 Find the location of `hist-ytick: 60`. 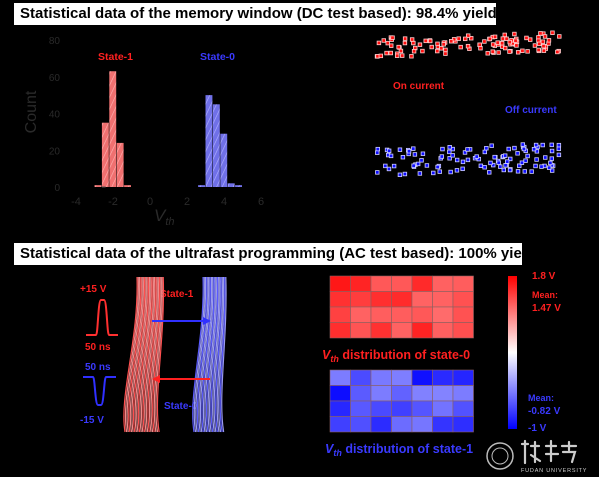

hist-ytick: 60 is located at coordinates (55, 78).